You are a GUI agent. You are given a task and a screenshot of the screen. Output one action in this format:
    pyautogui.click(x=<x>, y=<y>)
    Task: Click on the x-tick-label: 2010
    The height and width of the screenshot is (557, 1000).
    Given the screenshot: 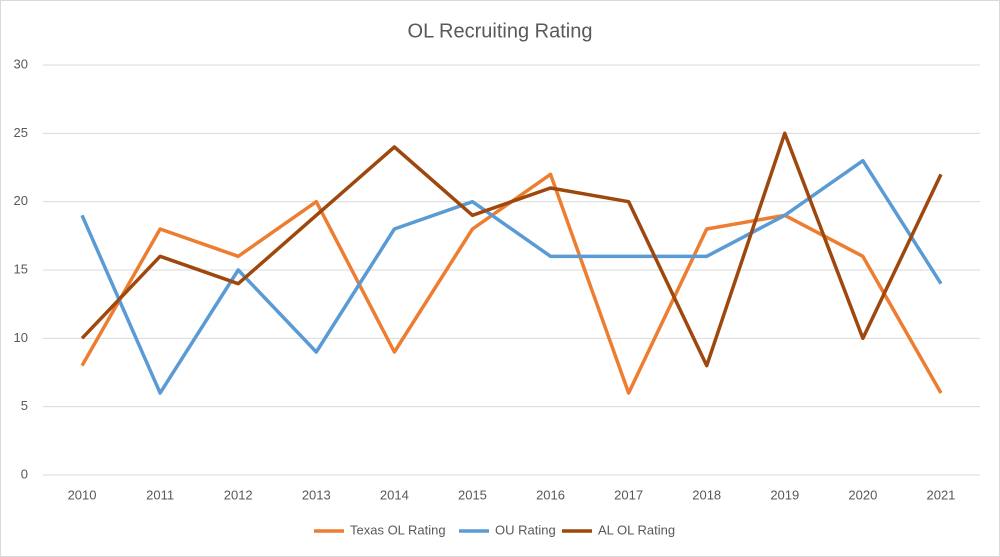 What is the action you would take?
    pyautogui.click(x=82, y=494)
    